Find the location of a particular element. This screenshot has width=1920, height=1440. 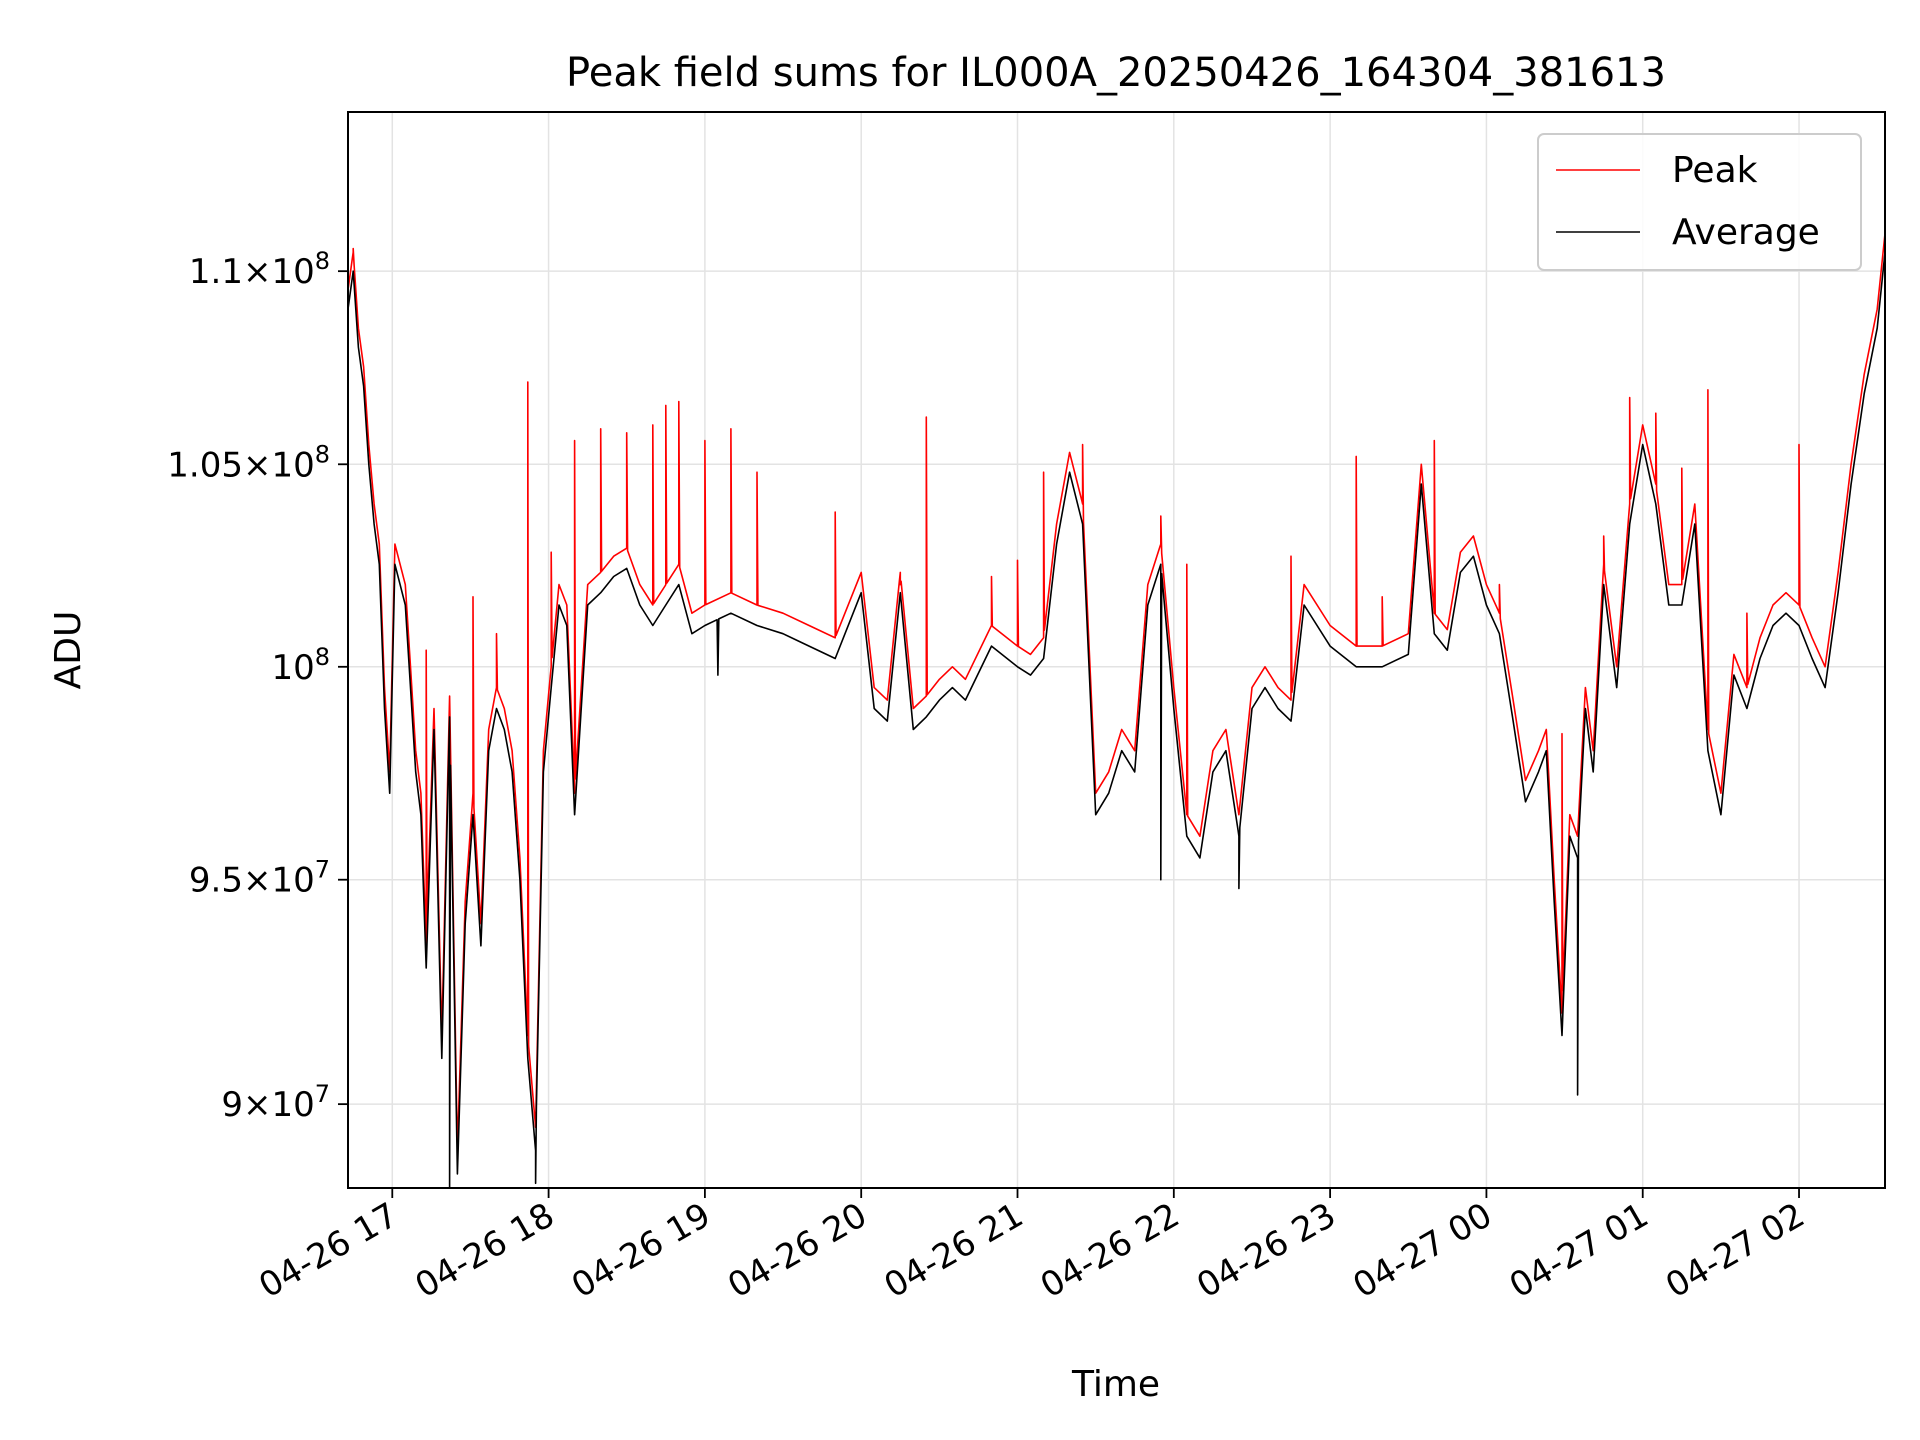

legend-label-average: Average is located at coordinates (1746, 232).